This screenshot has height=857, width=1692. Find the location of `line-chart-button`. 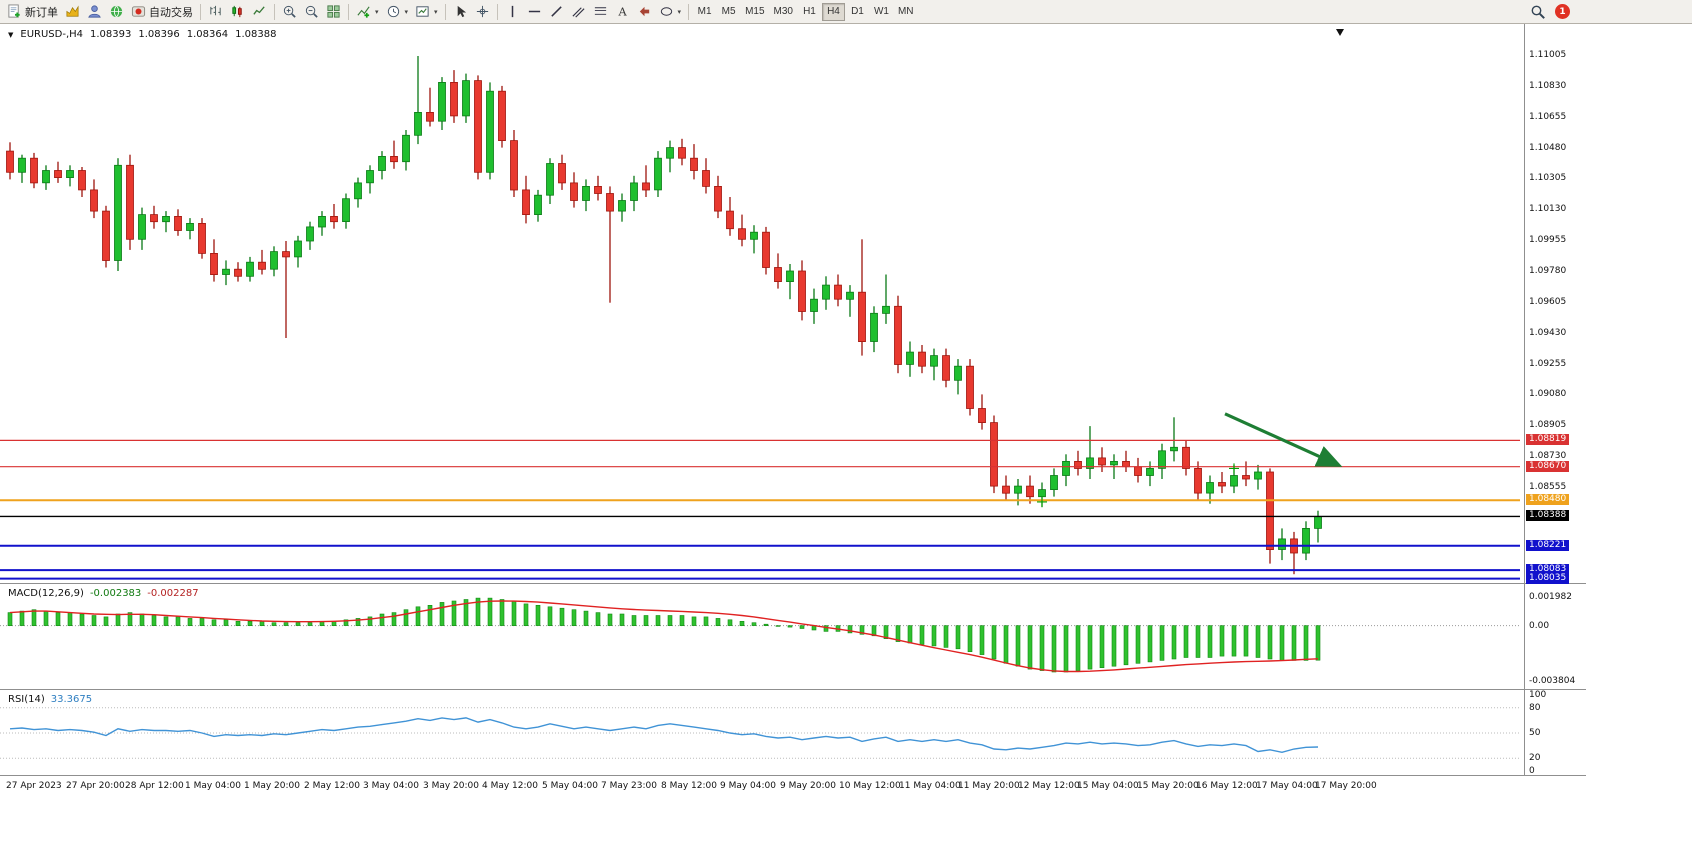

line-chart-button is located at coordinates (259, 12).